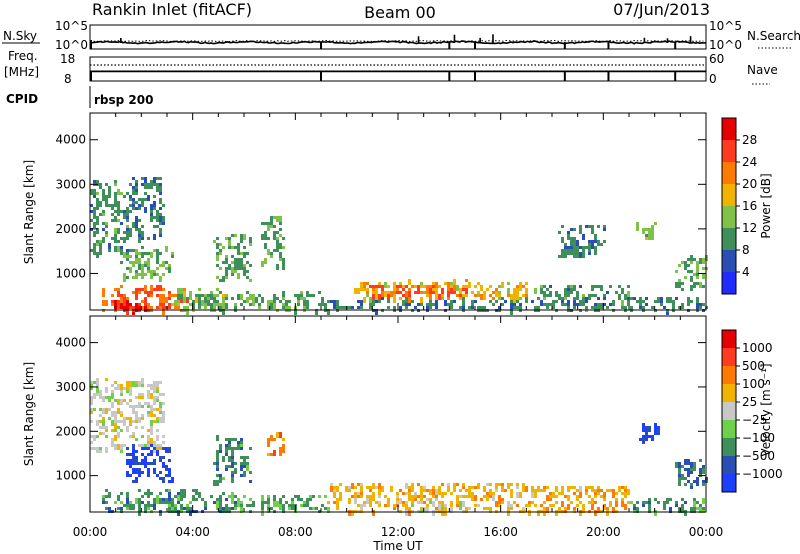 This screenshot has width=800, height=554. What do you see at coordinates (729, 483) in the screenshot?
I see `velocity-colorbar-swatch` at bounding box center [729, 483].